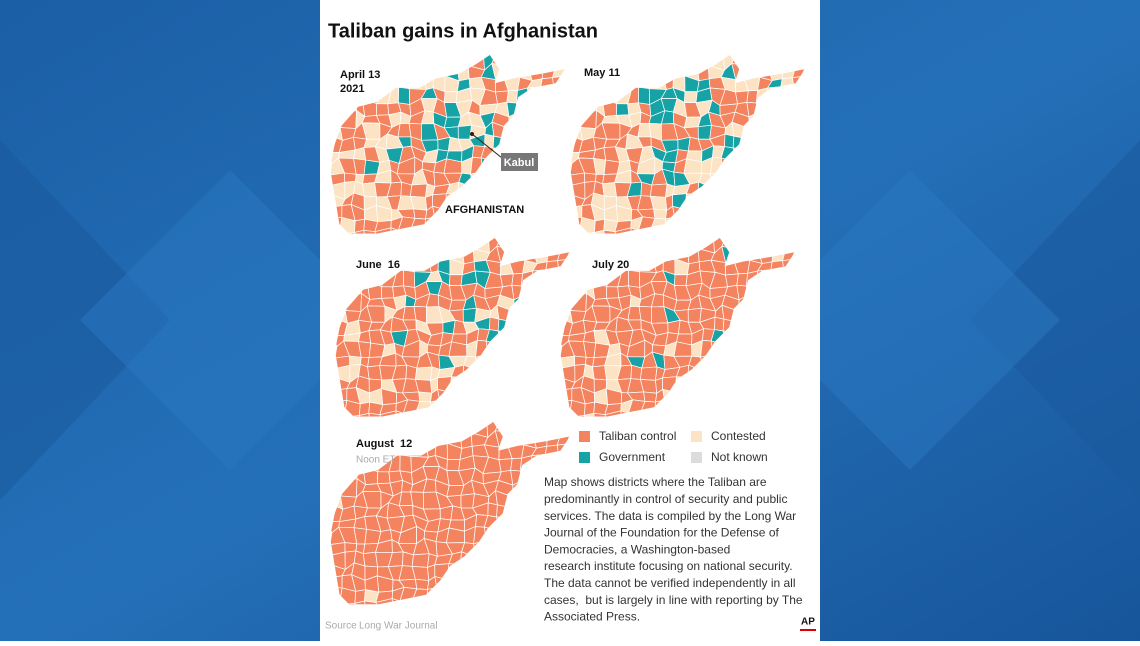 The width and height of the screenshot is (1140, 646). I want to click on title: Taliban gains in Afghanistan, so click(463, 31).